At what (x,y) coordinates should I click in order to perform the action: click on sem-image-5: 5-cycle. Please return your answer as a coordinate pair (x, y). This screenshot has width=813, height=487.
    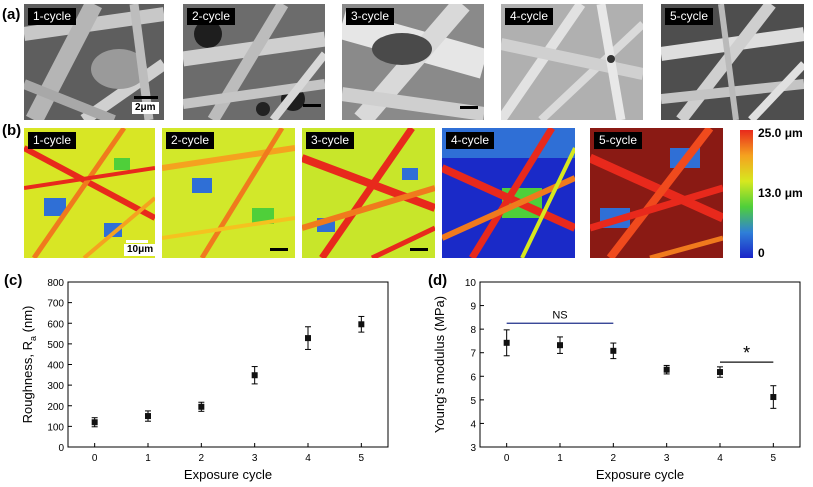
    Looking at the image, I should click on (732, 62).